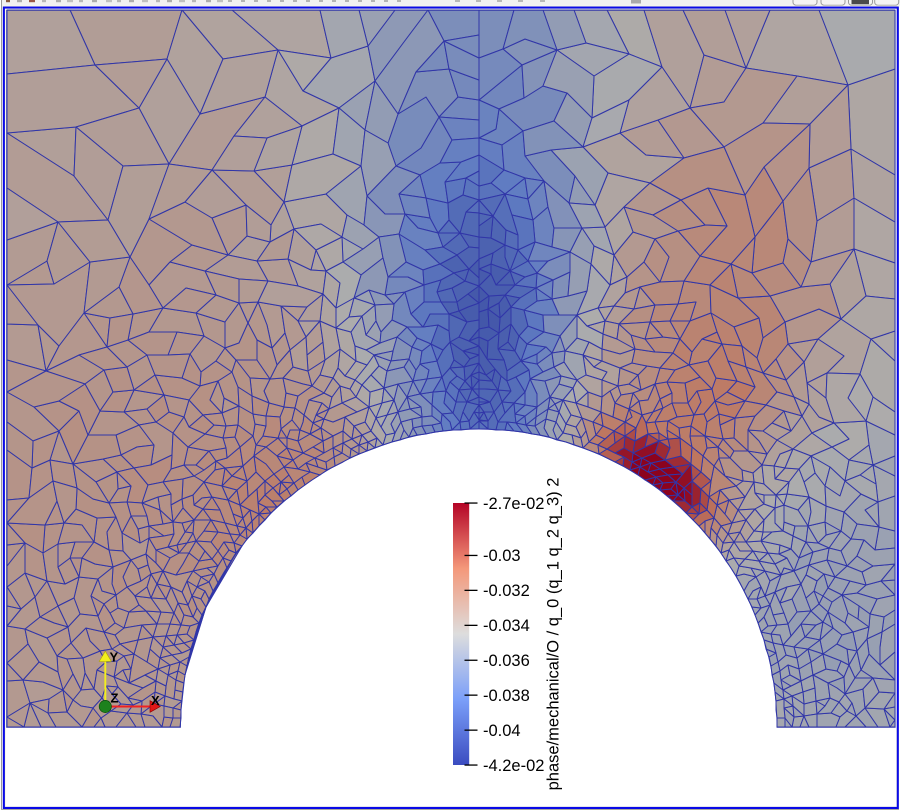 The height and width of the screenshot is (810, 901). I want to click on svg-text: Y, so click(114, 657).